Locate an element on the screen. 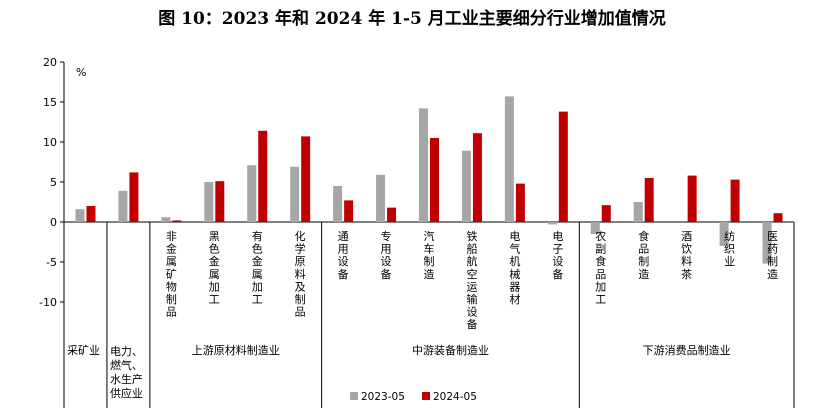  group-label: 电力、燃气、水生产供应业 is located at coordinates (126, 372).